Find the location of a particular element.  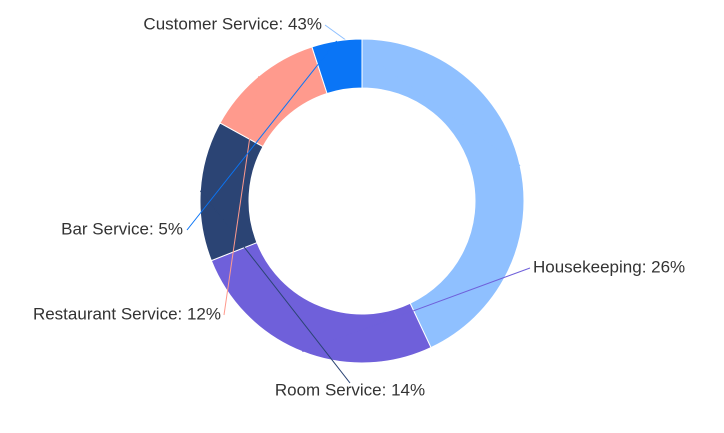

donut-slice-bar-service is located at coordinates (337, 66).